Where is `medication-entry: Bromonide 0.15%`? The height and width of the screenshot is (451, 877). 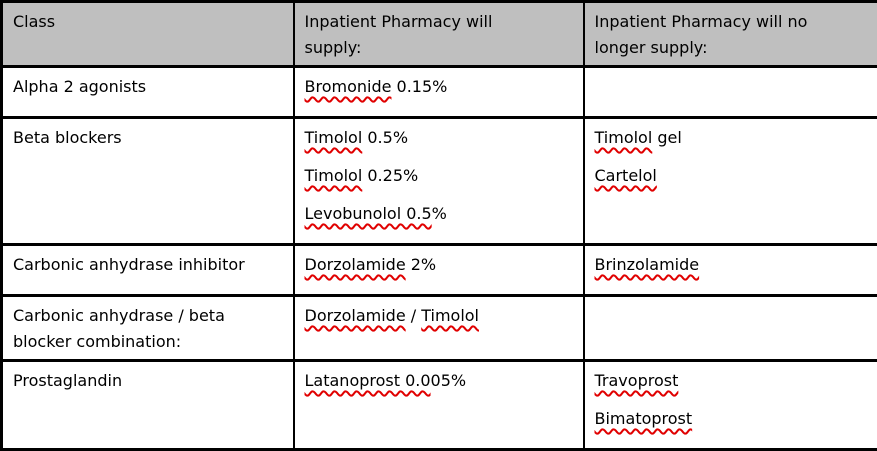 medication-entry: Bromonide 0.15% is located at coordinates (439, 87).